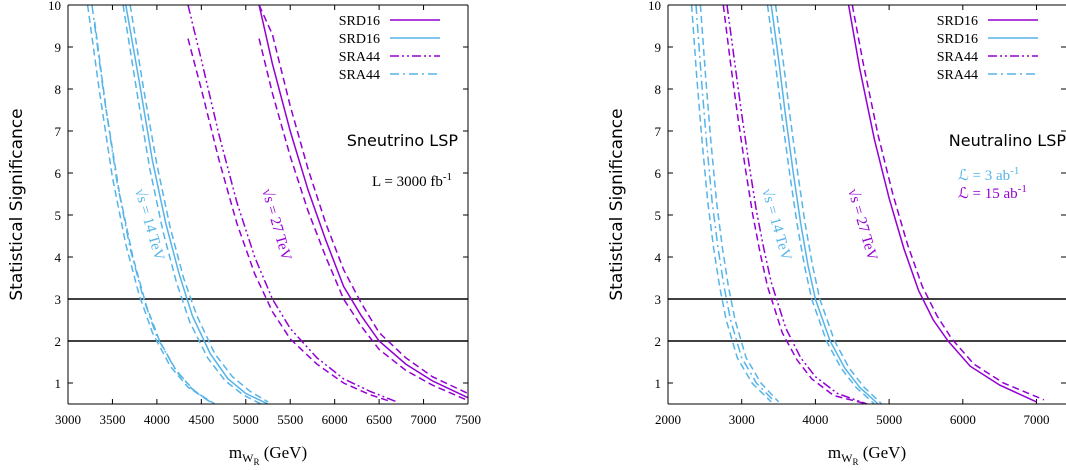 The width and height of the screenshot is (1066, 470). What do you see at coordinates (984, 176) in the screenshot?
I see `luminosity-text: ℒ = 3 ab` at bounding box center [984, 176].